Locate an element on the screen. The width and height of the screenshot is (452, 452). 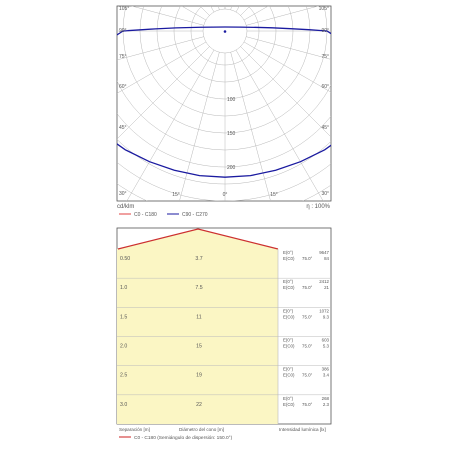
legend-c0-label: C0 - C180 is located at coordinates (145, 215).